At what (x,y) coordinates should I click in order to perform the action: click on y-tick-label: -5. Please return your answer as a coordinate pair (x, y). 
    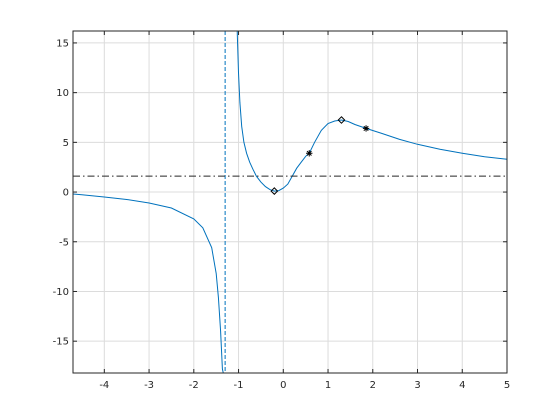
    Looking at the image, I should click on (64, 242).